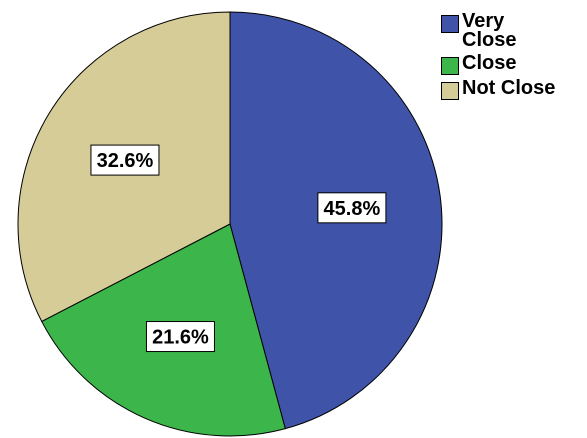 Image resolution: width=587 pixels, height=438 pixels. What do you see at coordinates (450, 24) in the screenshot?
I see `legend-swatch-very-close` at bounding box center [450, 24].